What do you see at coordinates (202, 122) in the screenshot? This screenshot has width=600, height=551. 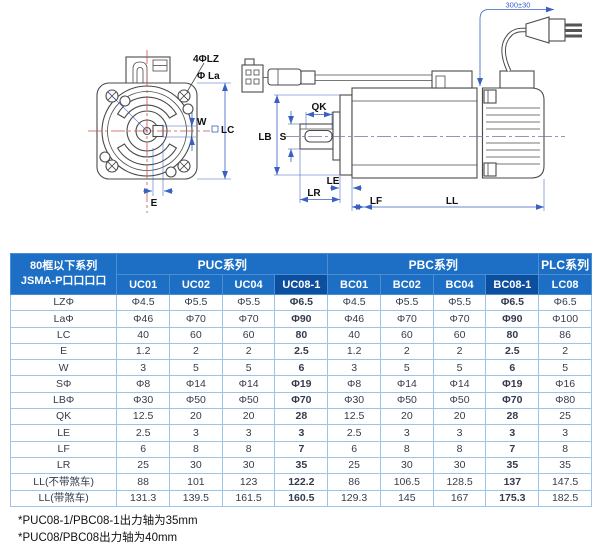 I see `dim-label-w: W` at bounding box center [202, 122].